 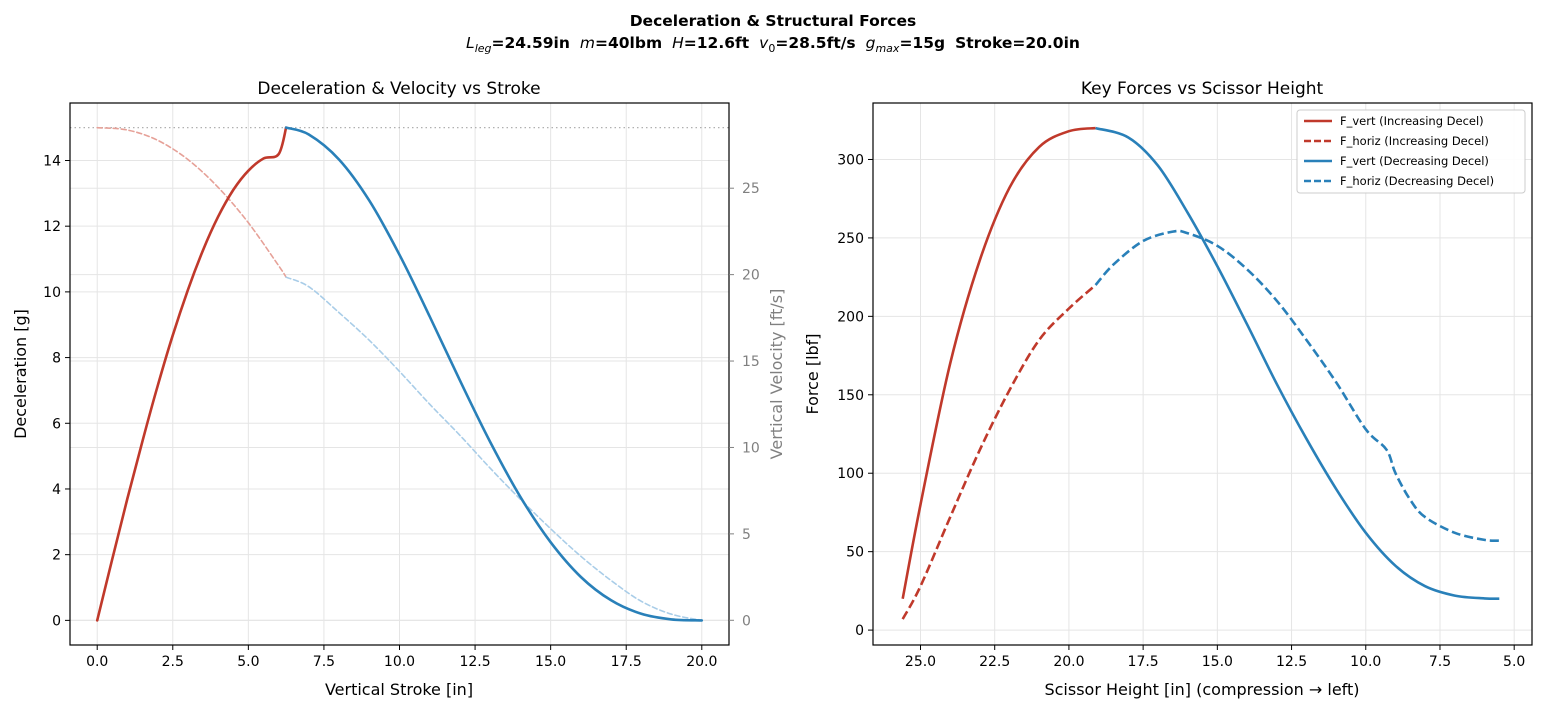 I want to click on left-y-axis-label: Deceleration [g], so click(x=20, y=374).